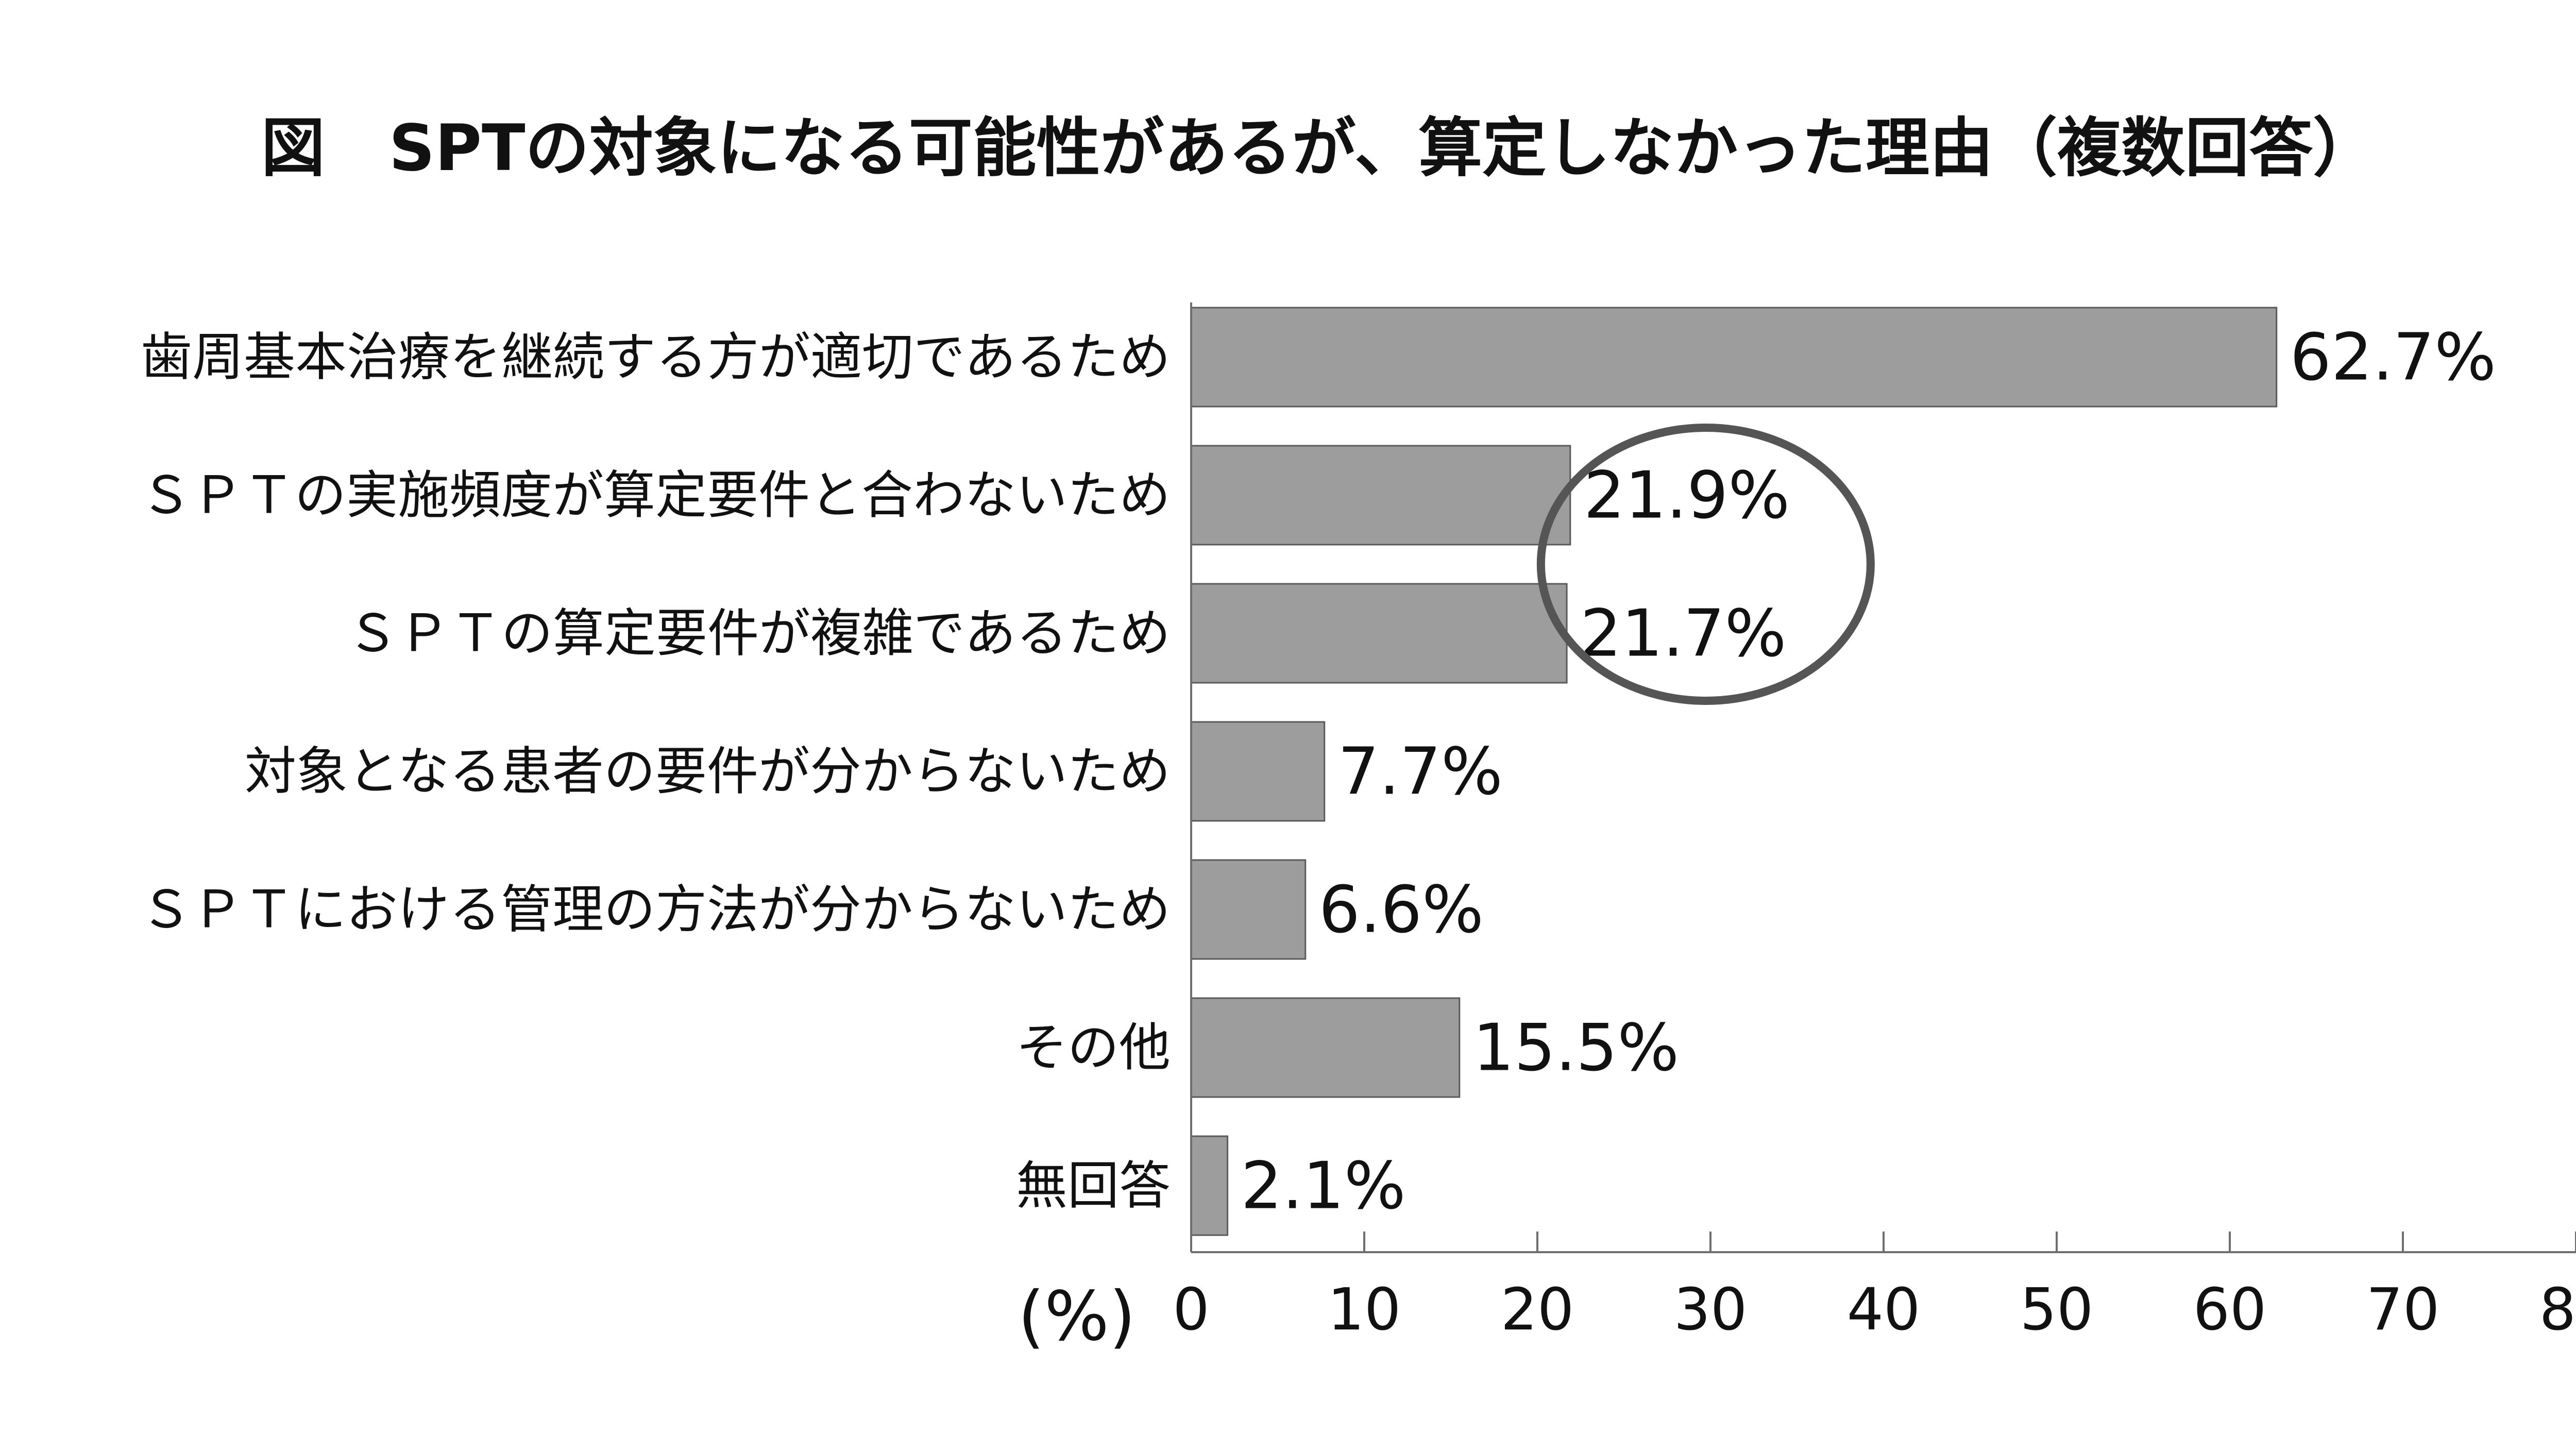  Describe the element at coordinates (1401, 910) in the screenshot. I see `value-label-4: 6.6%` at that location.